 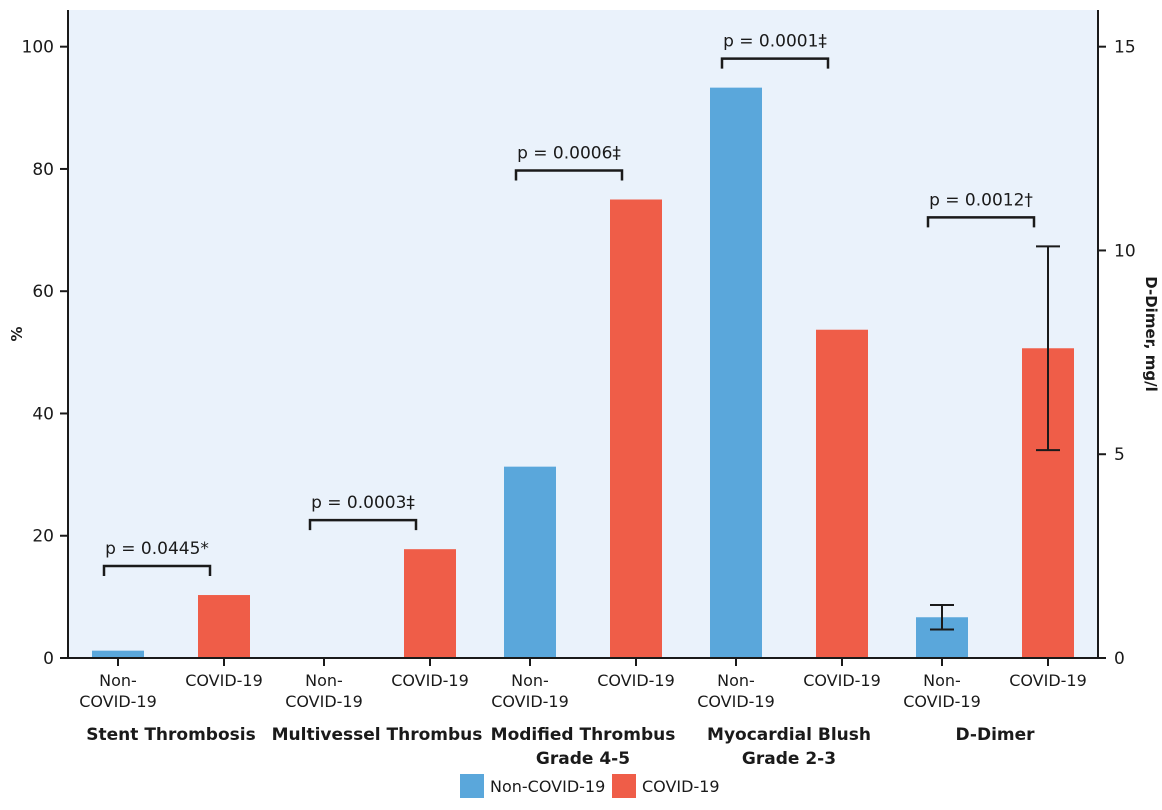 I want to click on y2-tick-label: 15, so click(x=1125, y=48).